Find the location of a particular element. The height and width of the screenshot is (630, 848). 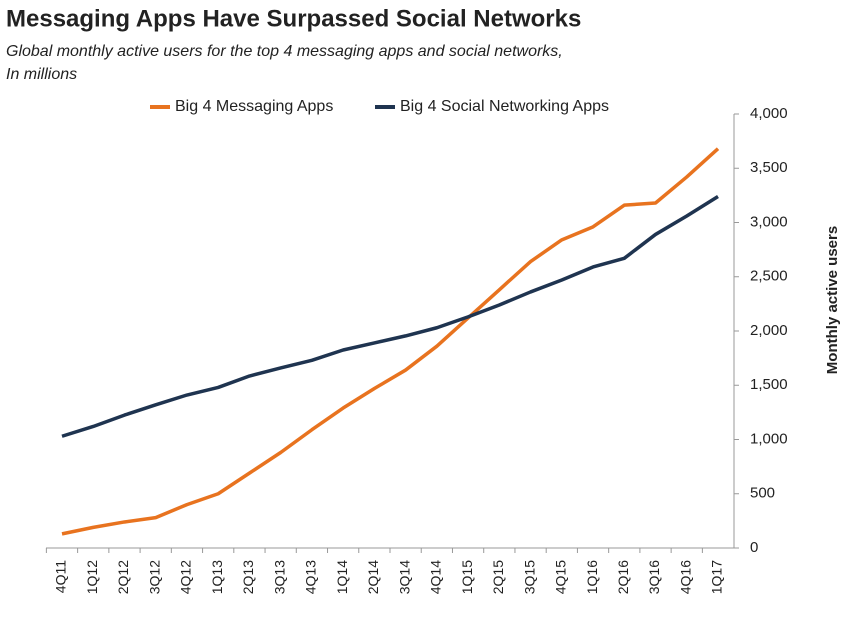

subtitle: In millions is located at coordinates (41, 74).